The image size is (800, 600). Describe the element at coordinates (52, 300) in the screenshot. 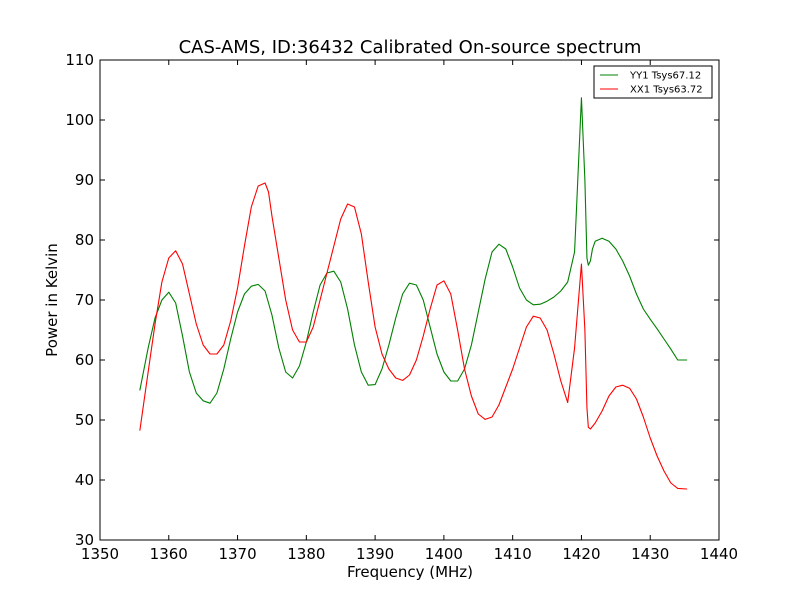

I see `y-axis-label: Power in Kelvin` at that location.